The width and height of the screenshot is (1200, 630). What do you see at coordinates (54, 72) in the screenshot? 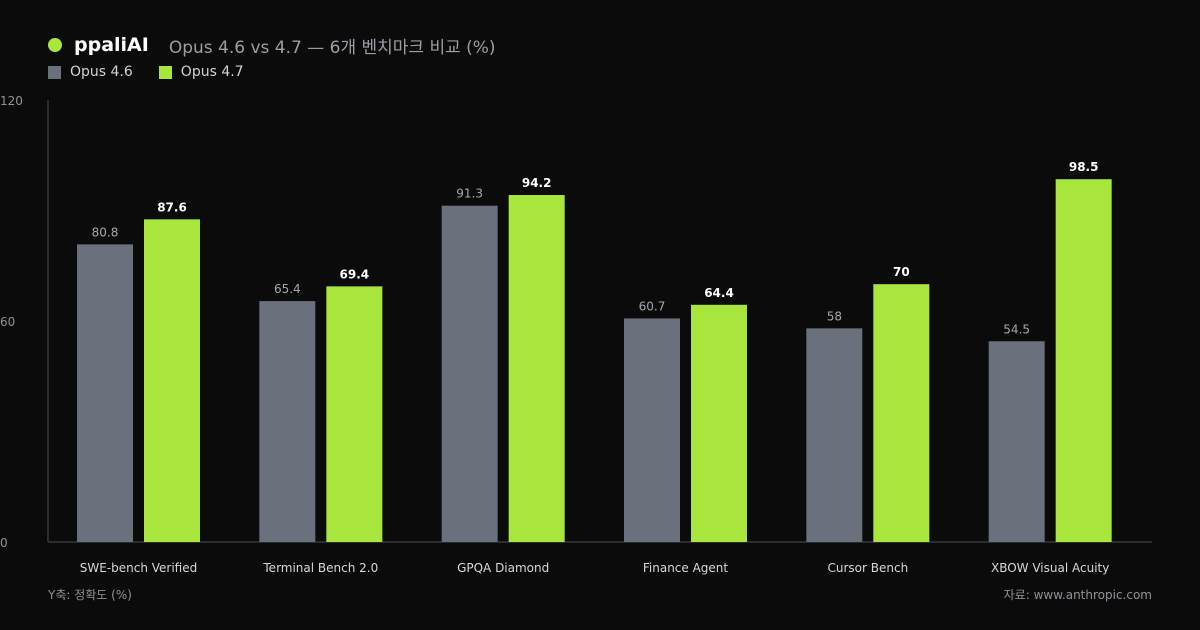
I see `legend-swatch-series-a` at bounding box center [54, 72].